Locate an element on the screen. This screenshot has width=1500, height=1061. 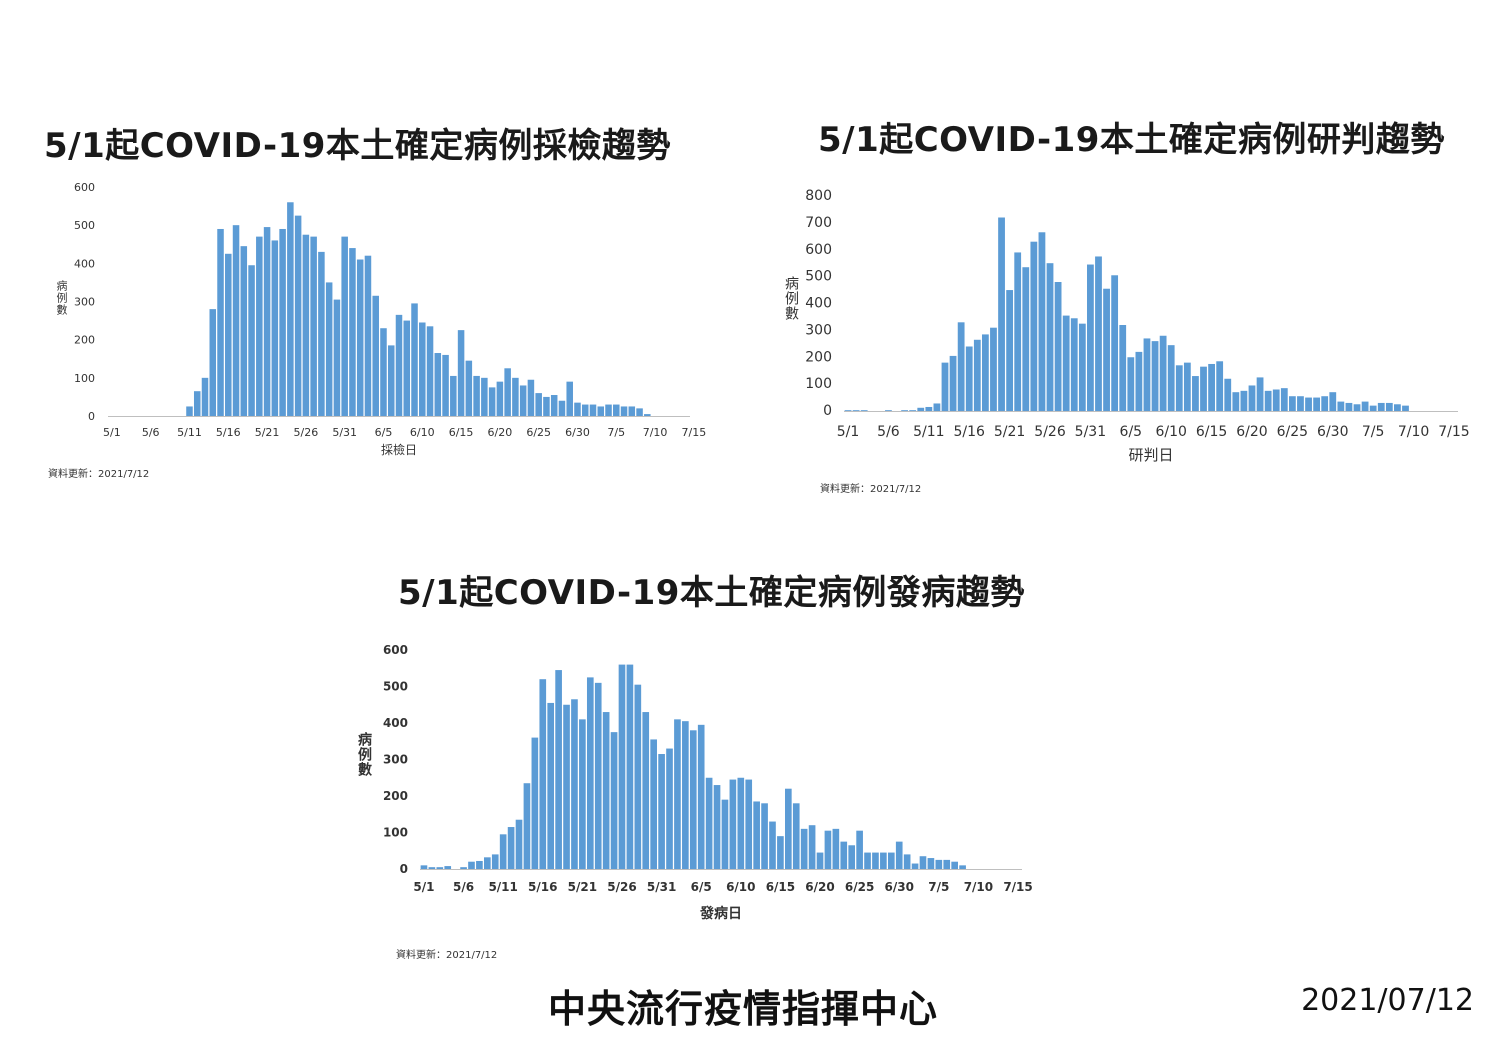
x-tick-label: 6/15 is located at coordinates (1211, 432).